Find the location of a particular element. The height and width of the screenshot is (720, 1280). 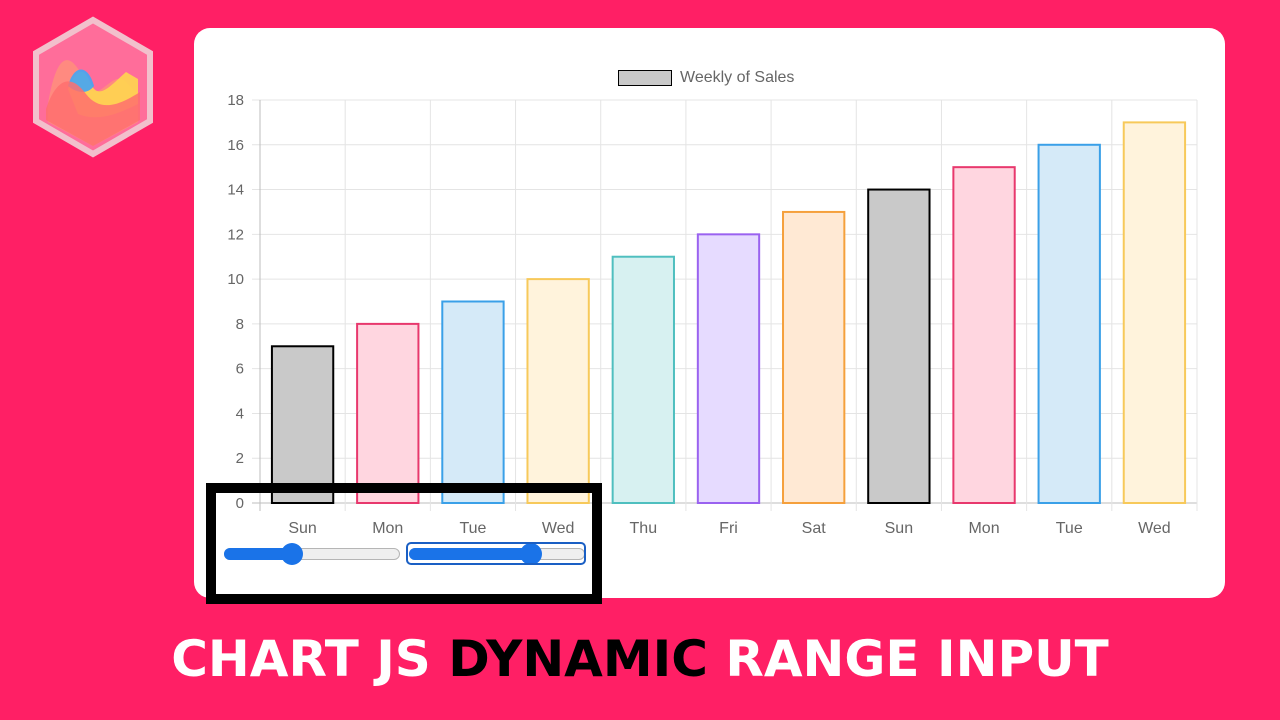

y-tick-label: 8 is located at coordinates (240, 324).